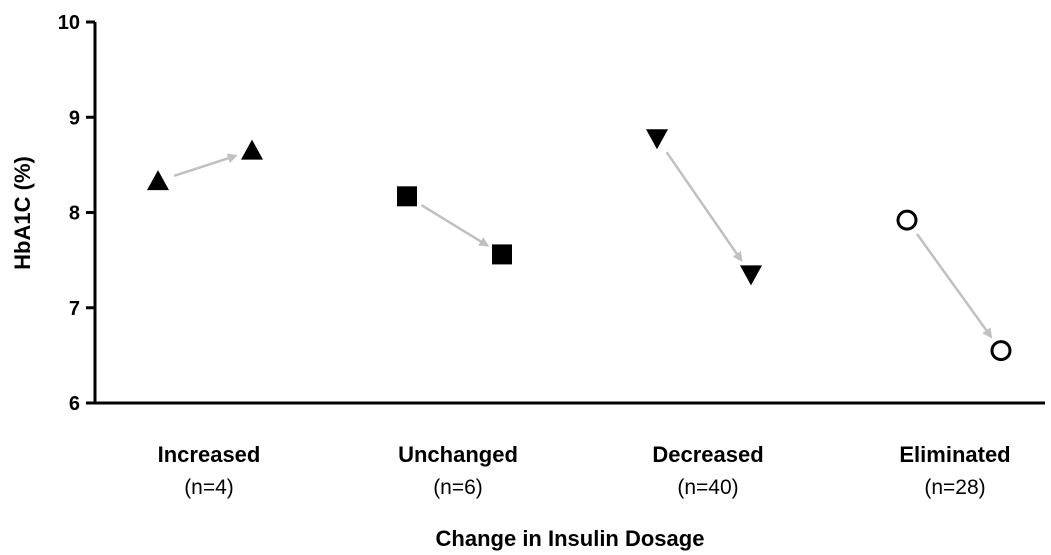  I want to click on y-tick-label: 7, so click(74, 309).